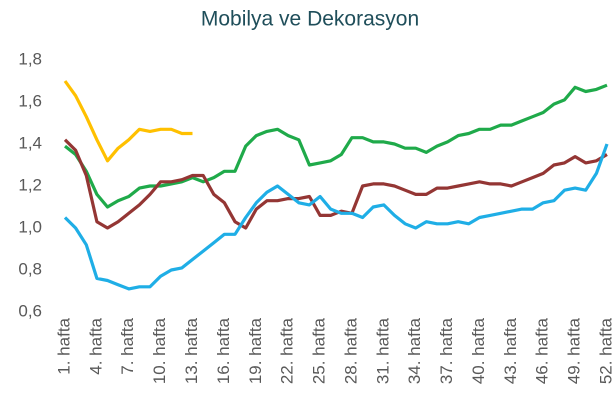 This screenshot has height=407, width=615. Describe the element at coordinates (127, 345) in the screenshot. I see `x-tick-label: 7. hafta` at that location.